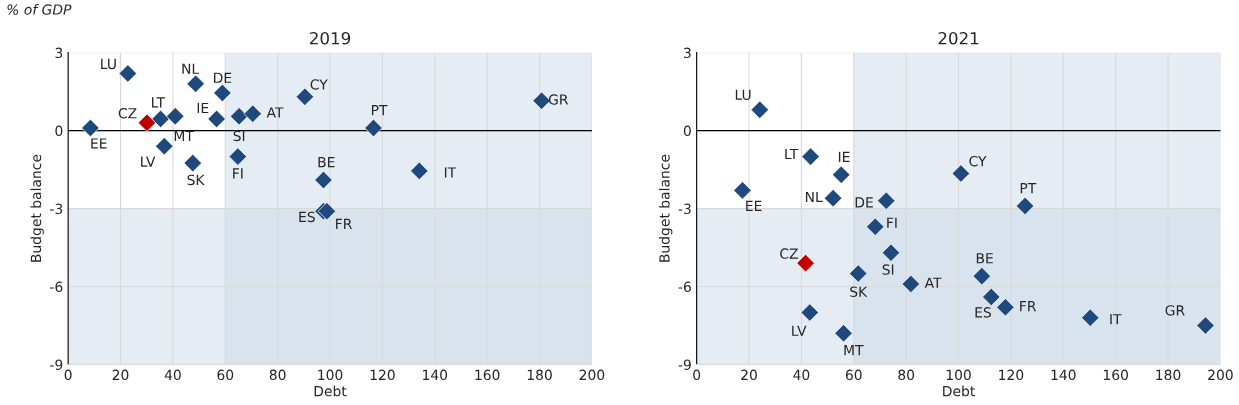 This screenshot has width=1239, height=405. Describe the element at coordinates (958, 38) in the screenshot. I see `chart-title: 2021` at that location.